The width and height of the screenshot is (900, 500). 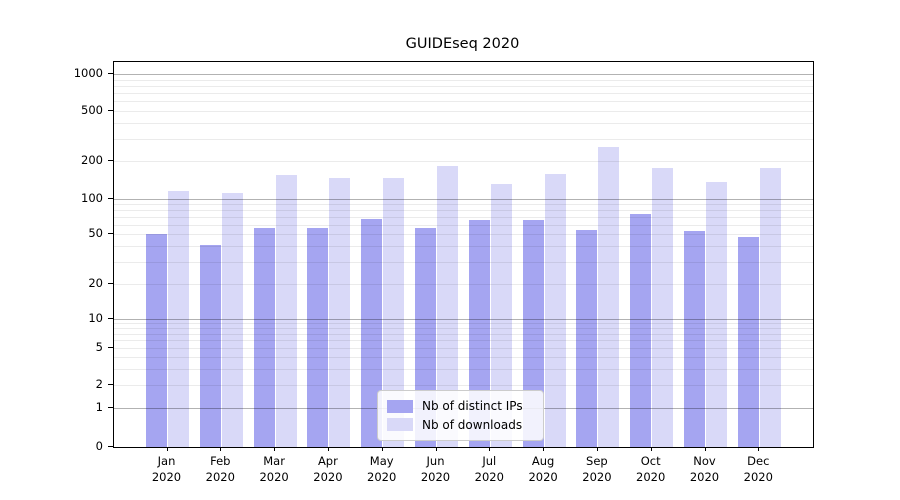 I want to click on bar-downloads-sep, so click(x=609, y=296).